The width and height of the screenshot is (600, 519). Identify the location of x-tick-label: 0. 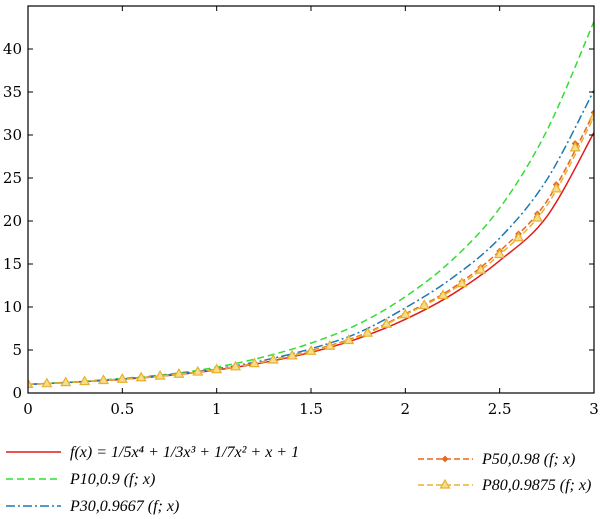
(28, 409).